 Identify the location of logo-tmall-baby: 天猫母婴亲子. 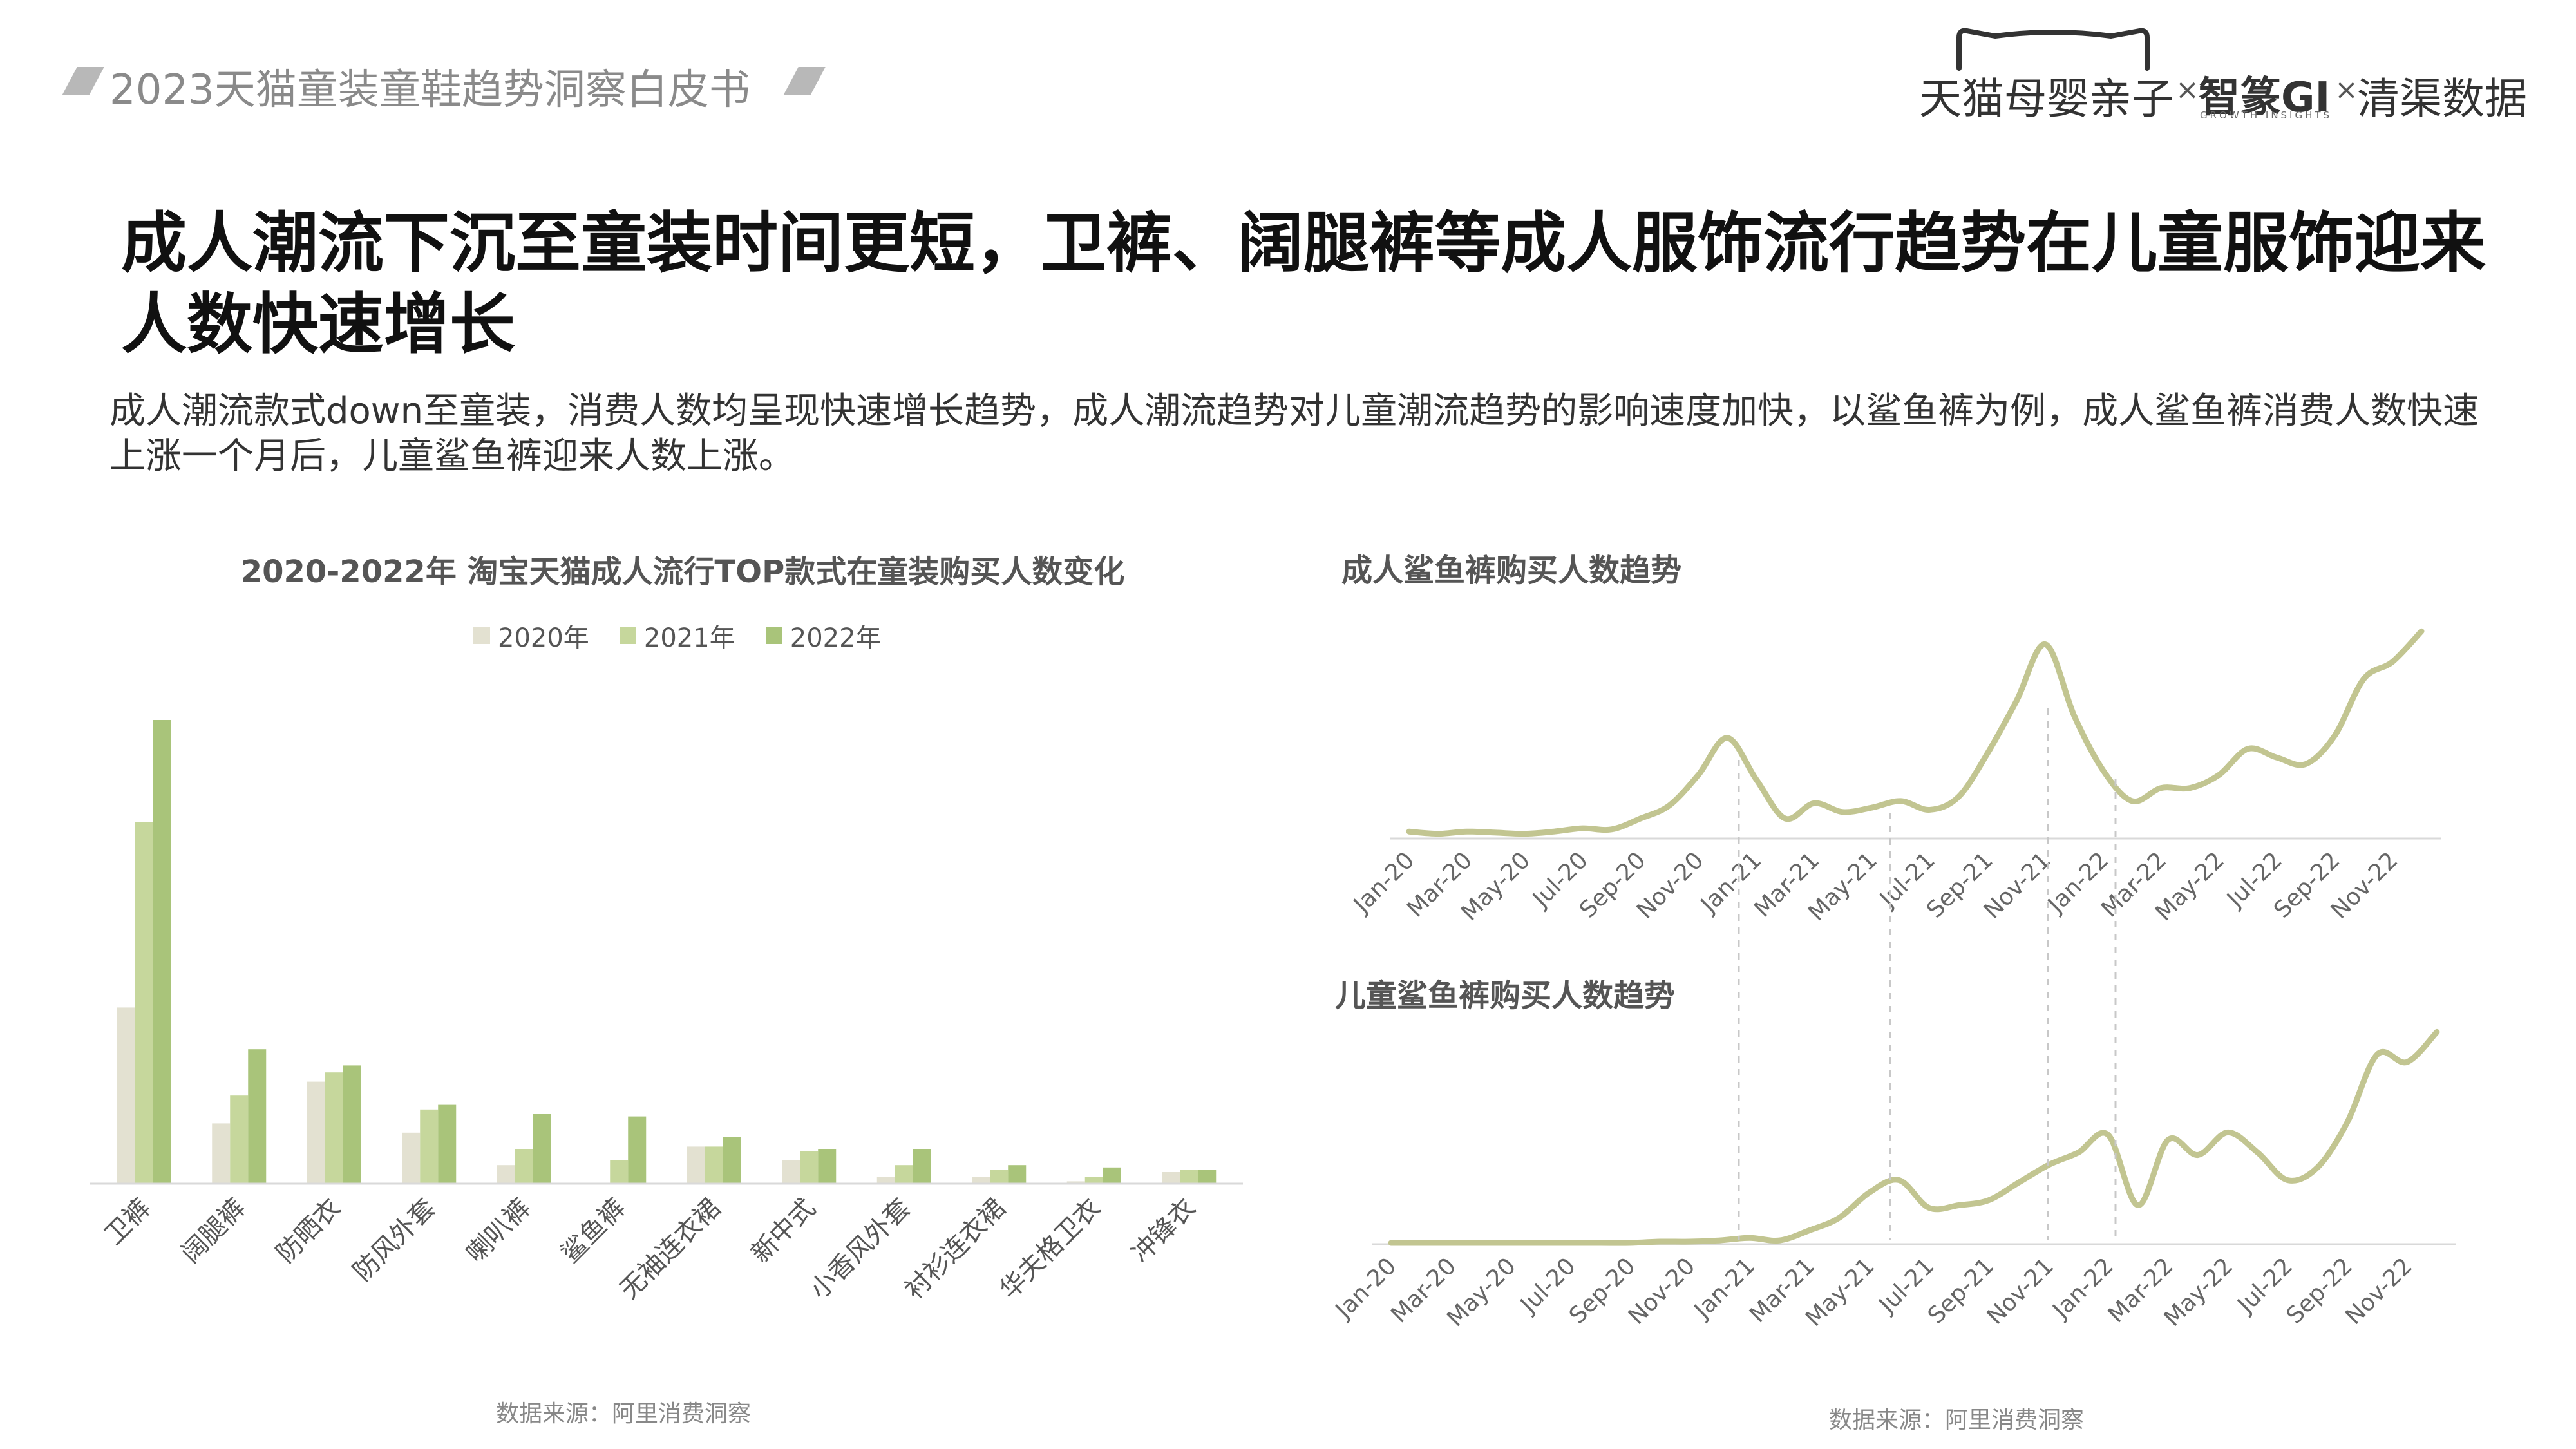
(2047, 99).